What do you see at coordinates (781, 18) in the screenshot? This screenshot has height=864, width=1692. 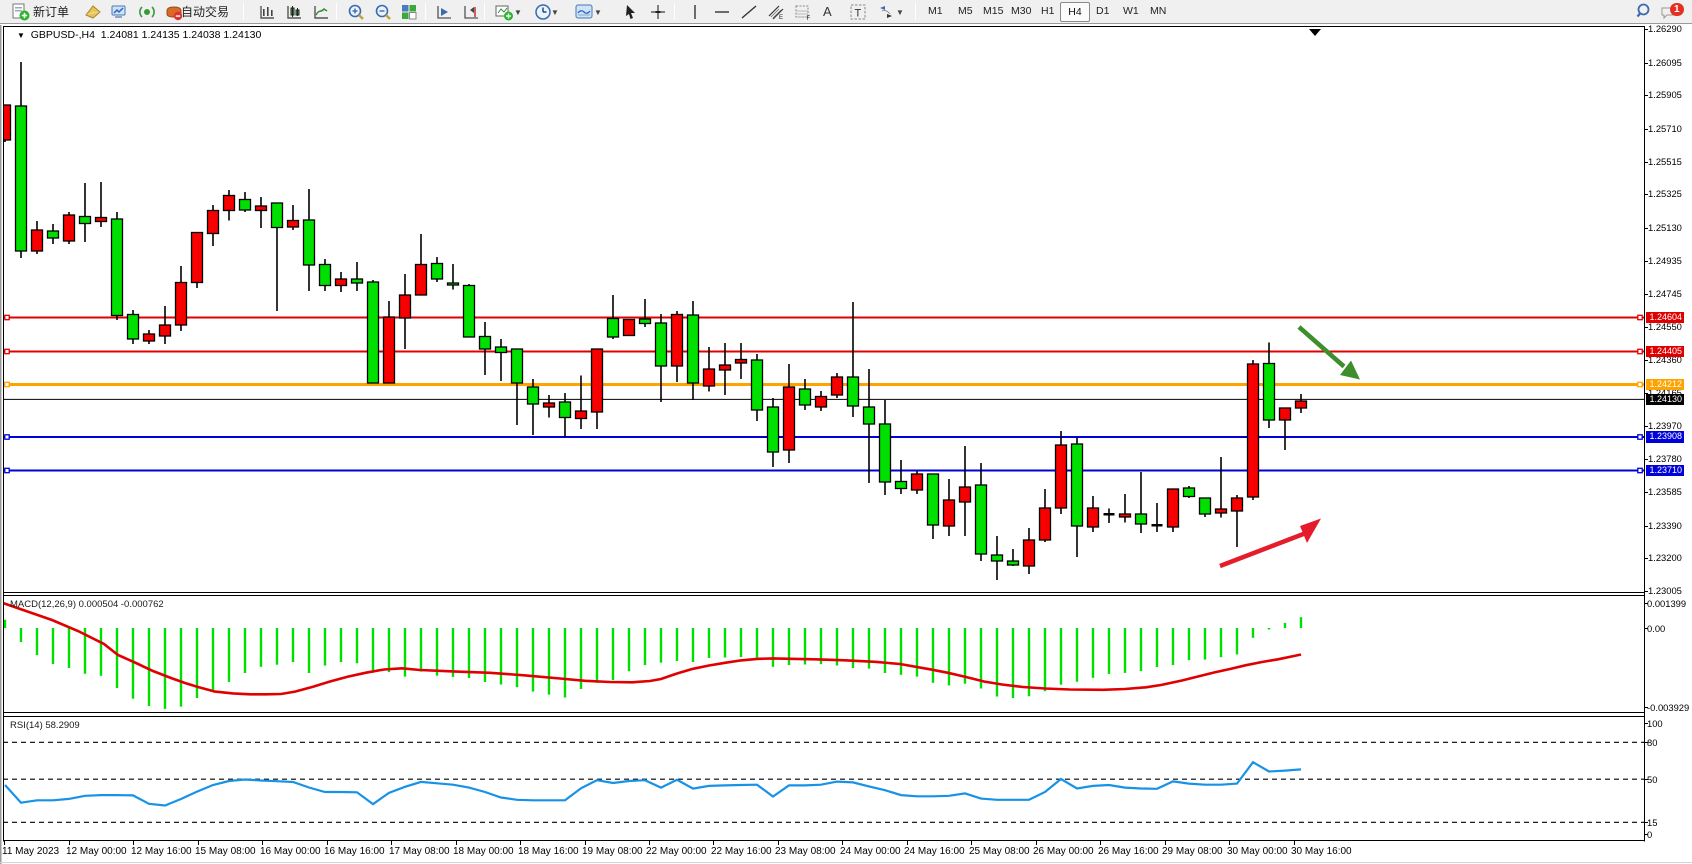 I see `svg-text: E` at bounding box center [781, 18].